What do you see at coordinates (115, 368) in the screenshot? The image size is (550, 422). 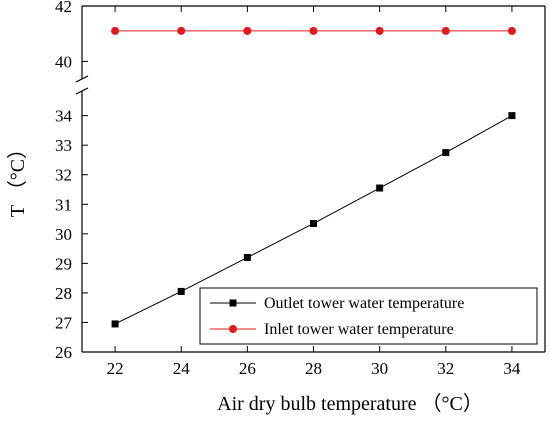 I see `x-tick-label: 22` at bounding box center [115, 368].